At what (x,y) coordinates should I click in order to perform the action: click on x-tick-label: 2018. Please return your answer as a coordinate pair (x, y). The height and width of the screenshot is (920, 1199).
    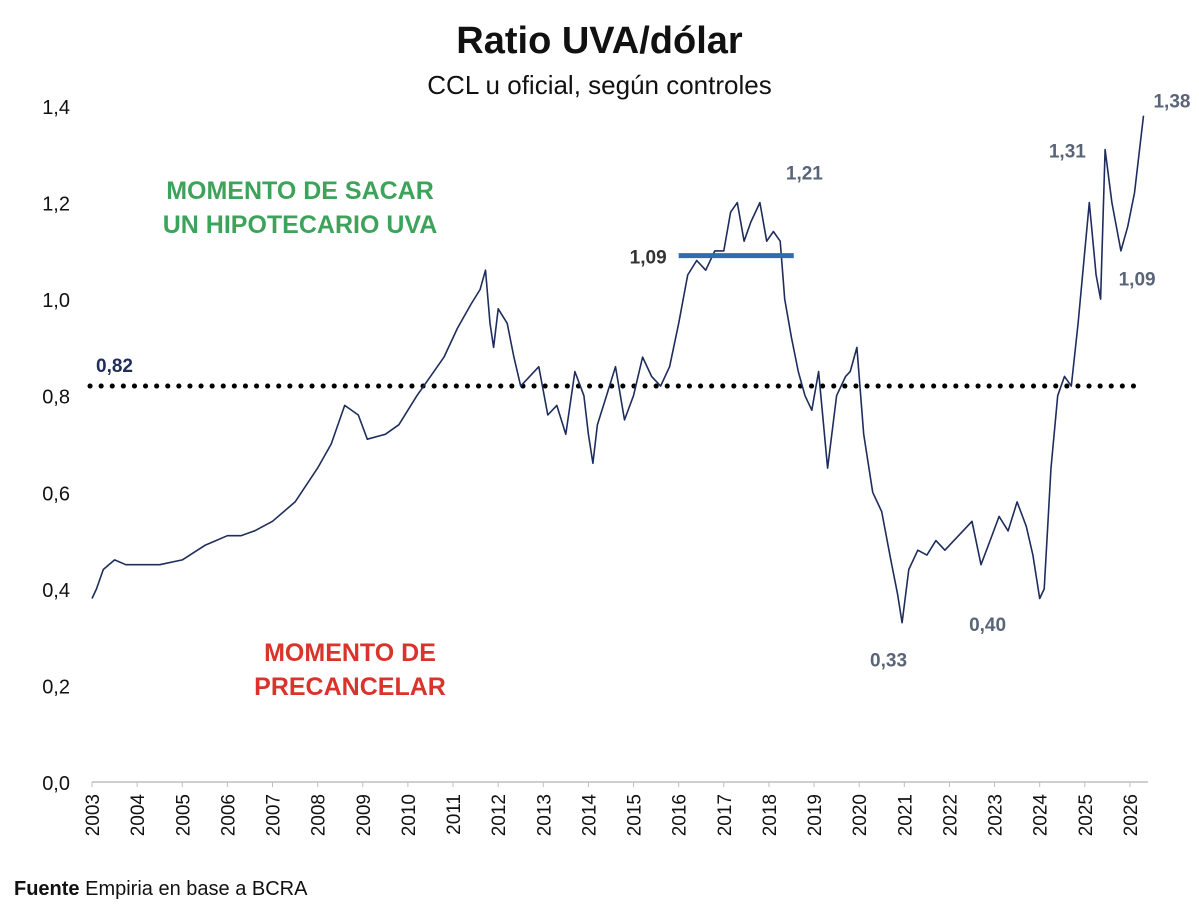
    Looking at the image, I should click on (770, 815).